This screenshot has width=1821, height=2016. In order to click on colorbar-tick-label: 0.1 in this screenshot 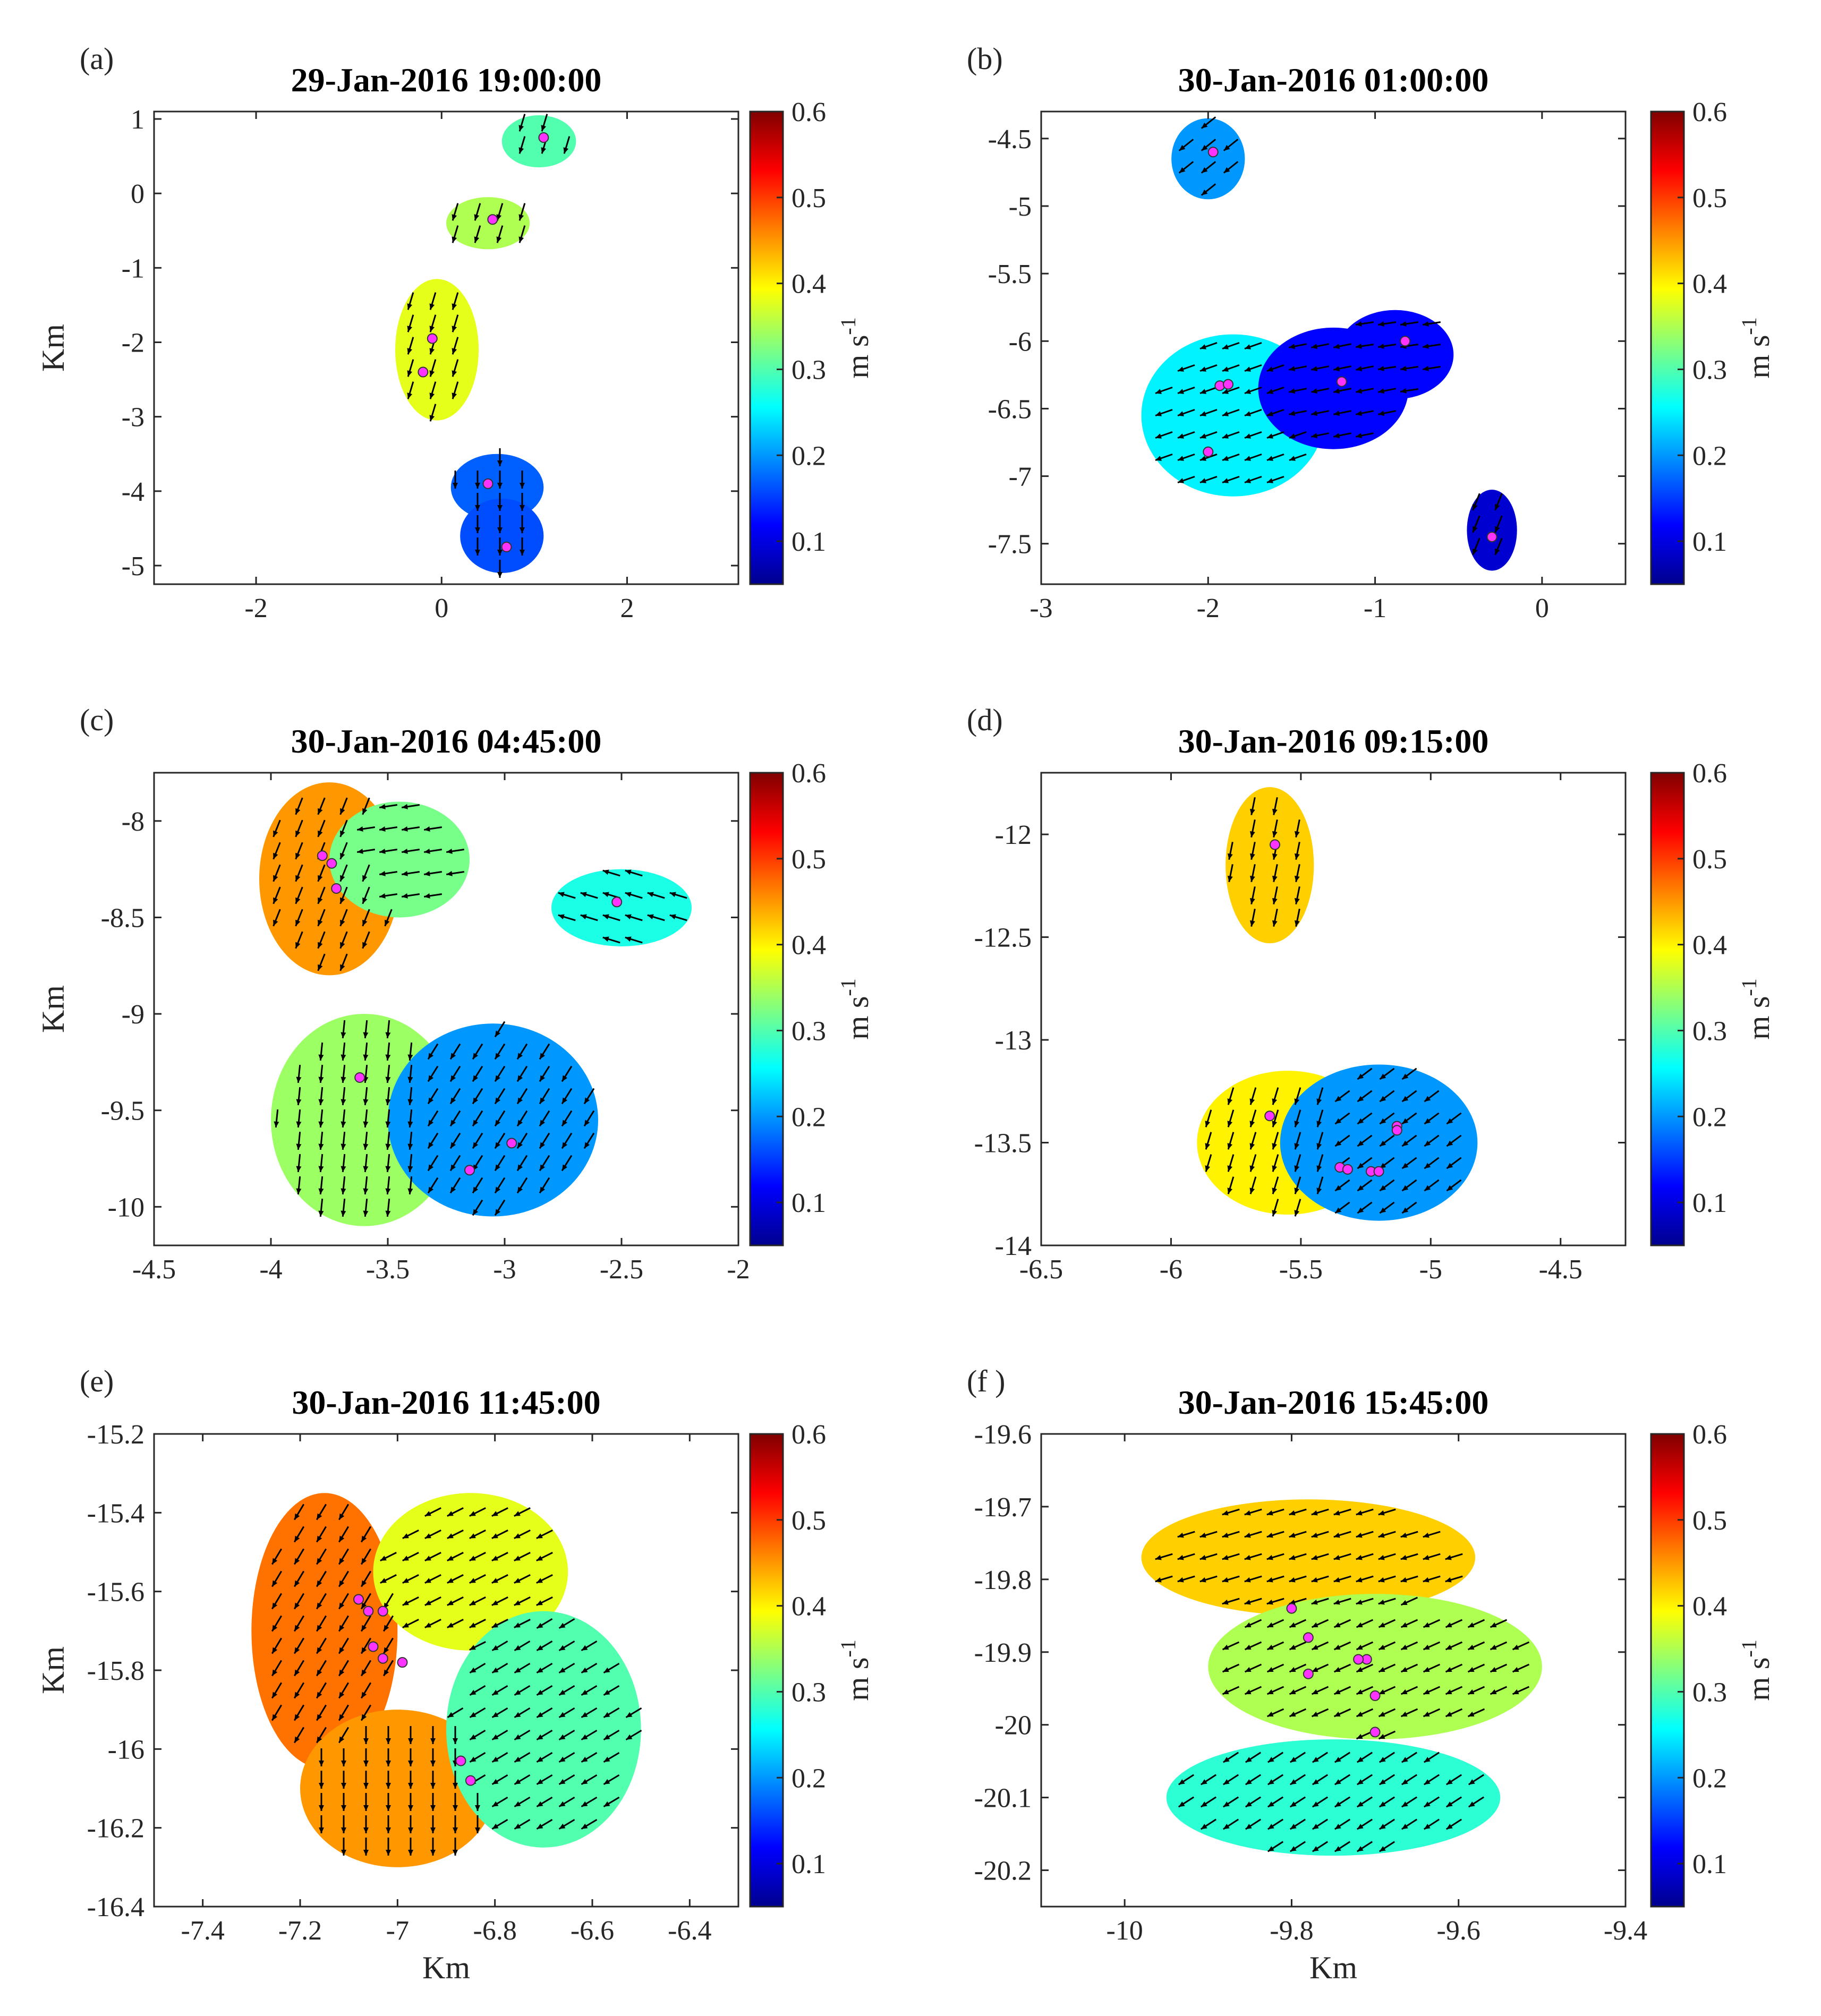, I will do `click(809, 542)`.